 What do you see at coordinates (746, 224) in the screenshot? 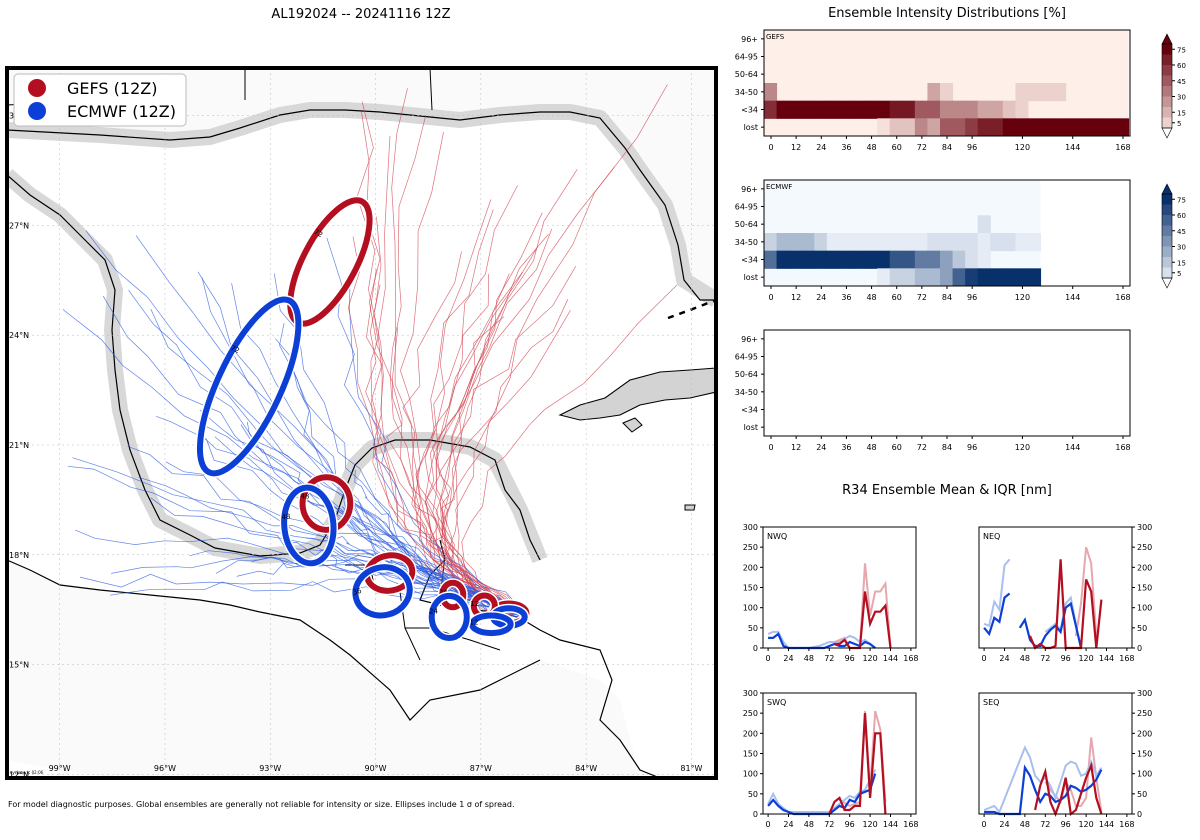
I see `intensity-row-label: 50-64` at bounding box center [746, 224].